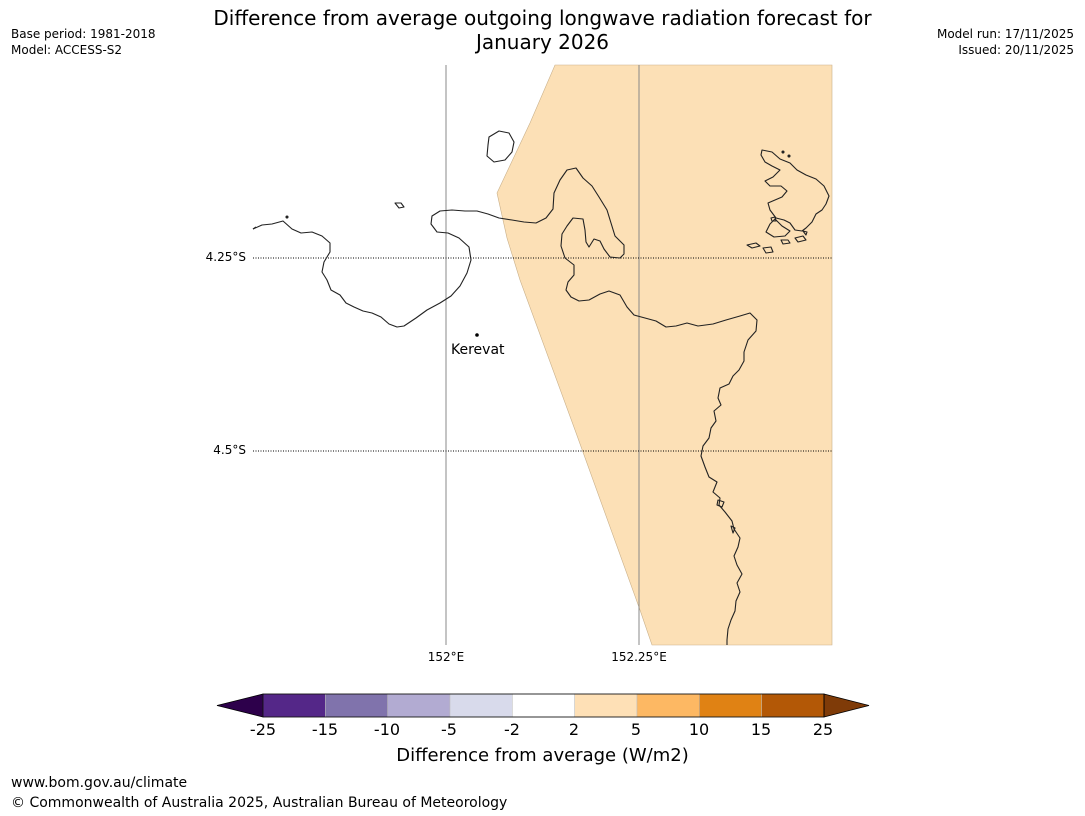 The height and width of the screenshot is (816, 1085). Describe the element at coordinates (636, 729) in the screenshot. I see `cbar-tick: 5` at that location.